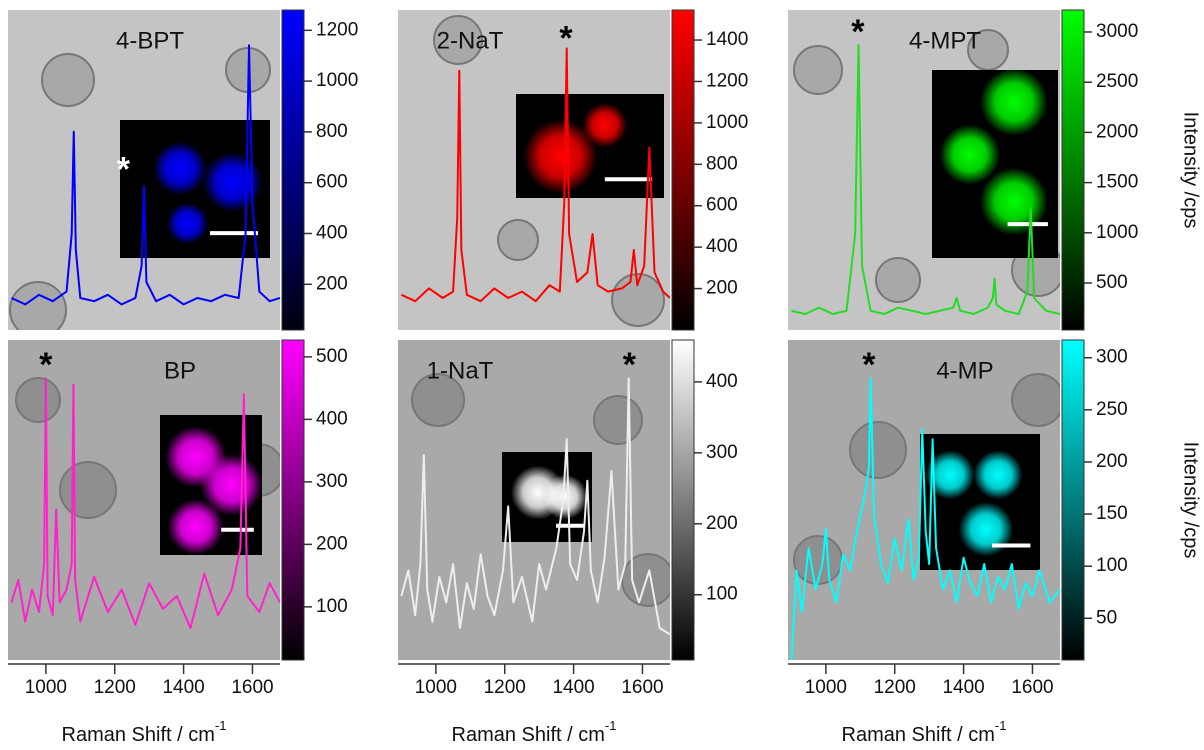 This screenshot has width=1204, height=750. I want to click on panel-title: 4-MP, so click(964, 370).